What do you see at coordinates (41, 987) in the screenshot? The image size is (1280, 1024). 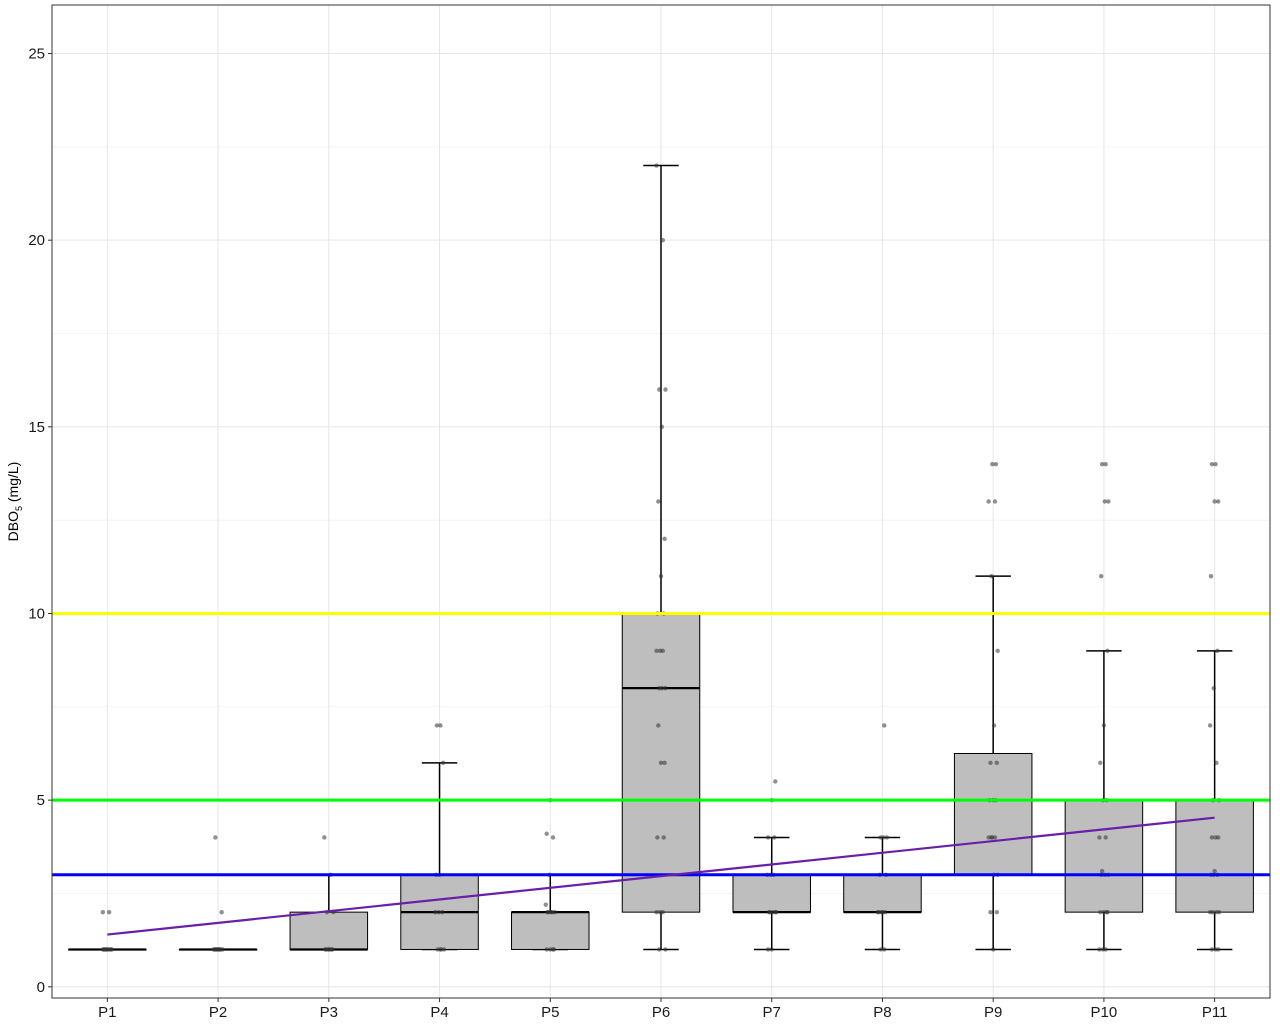 I see `y-tick-label: 0` at bounding box center [41, 987].